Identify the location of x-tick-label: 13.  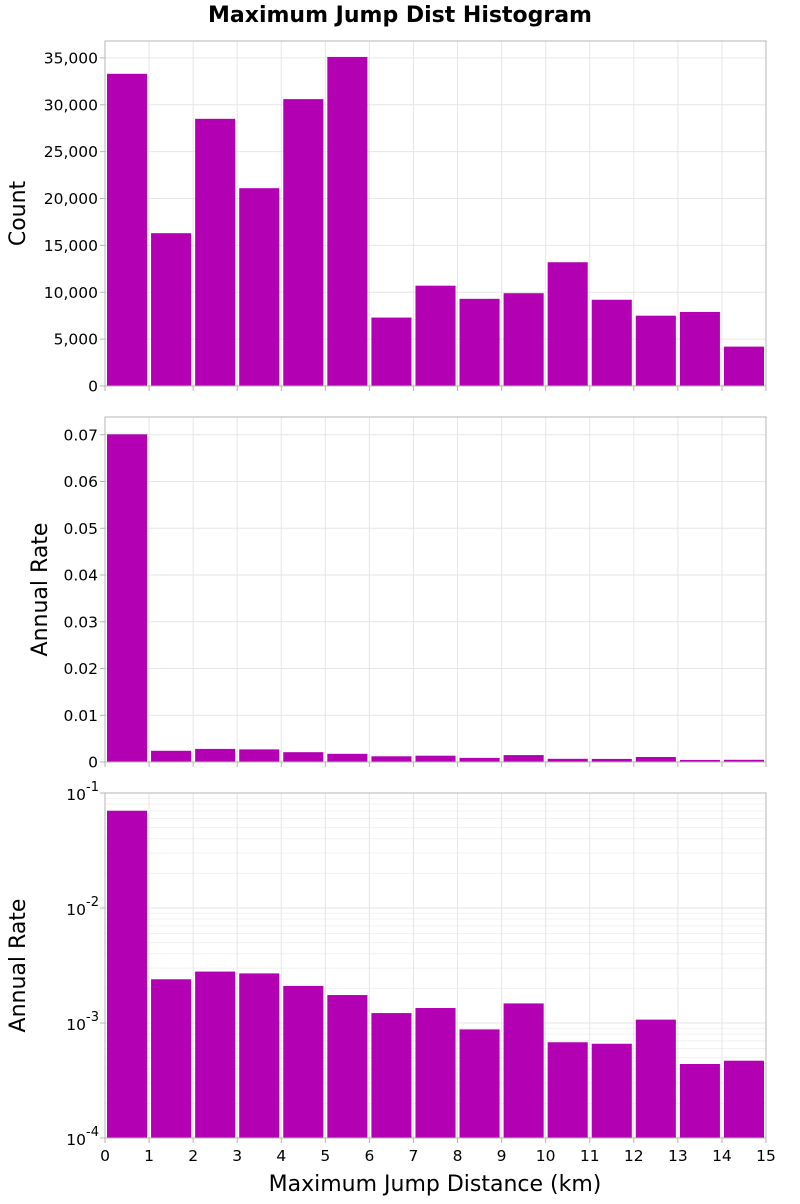
(678, 1156).